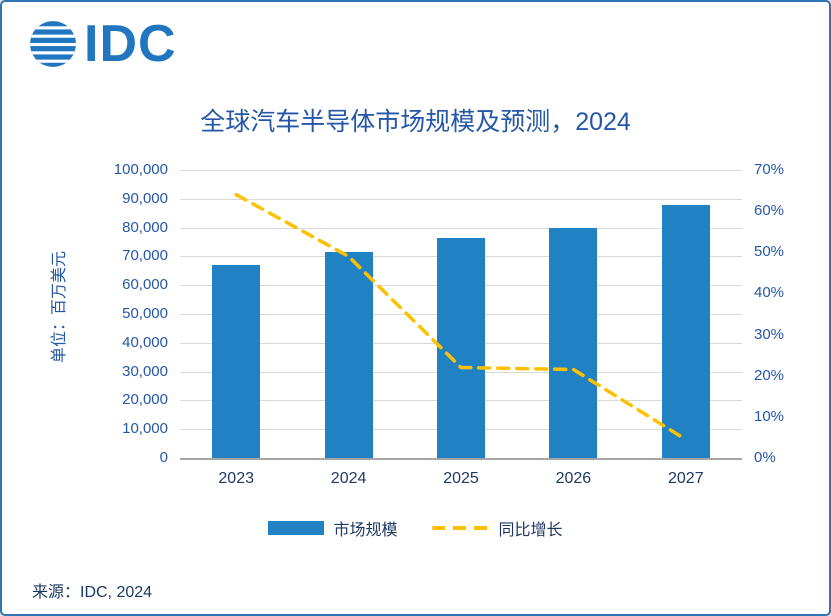  What do you see at coordinates (145, 285) in the screenshot?
I see `y-tick-label-left: 60,000` at bounding box center [145, 285].